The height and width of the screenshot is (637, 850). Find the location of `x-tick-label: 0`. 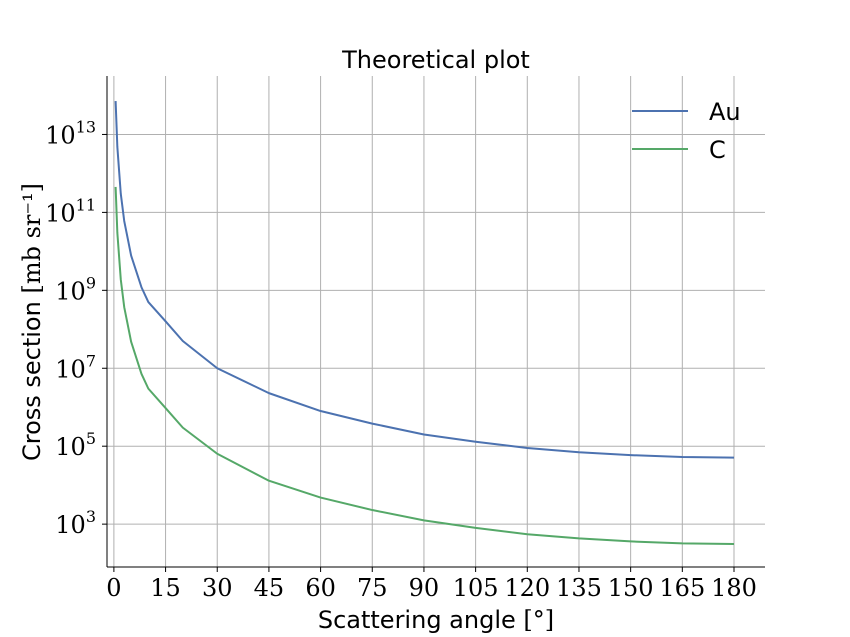

x-tick-label: 0 is located at coordinates (113, 588).